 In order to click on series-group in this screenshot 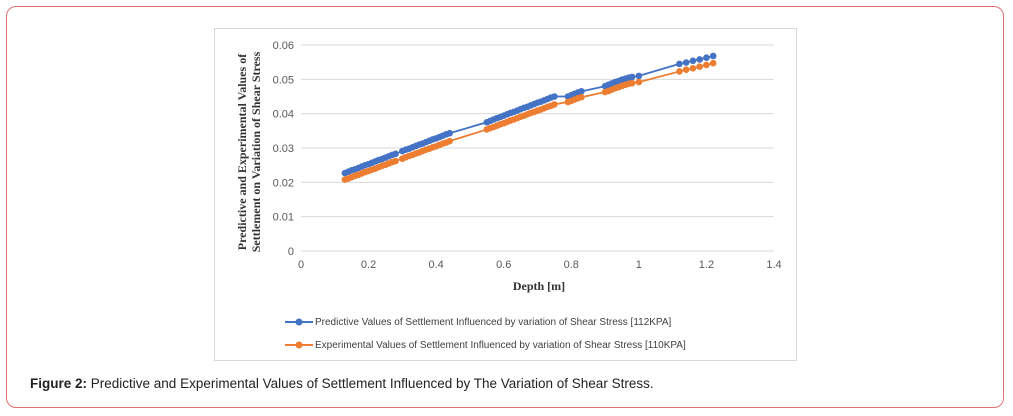, I will do `click(529, 117)`.